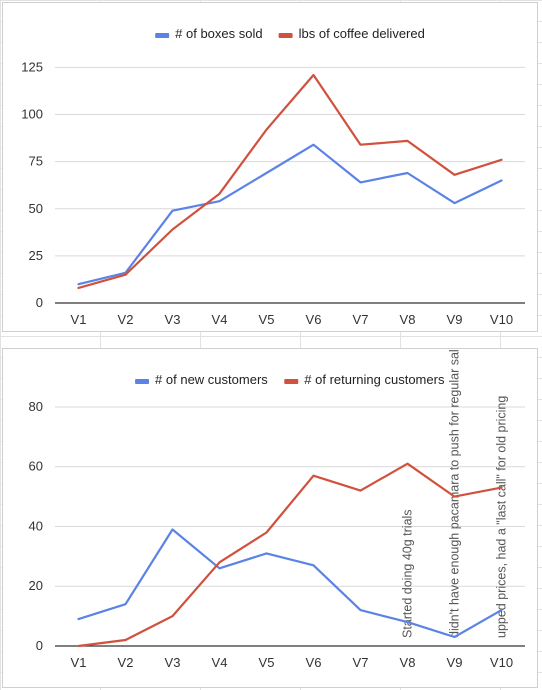  Describe the element at coordinates (36, 161) in the screenshot. I see `y-tick-label: 75` at that location.